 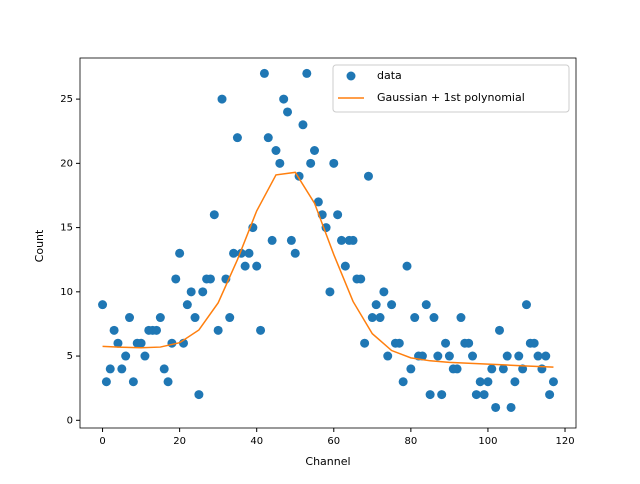 I want to click on x-tick-label: 60, so click(x=333, y=441).